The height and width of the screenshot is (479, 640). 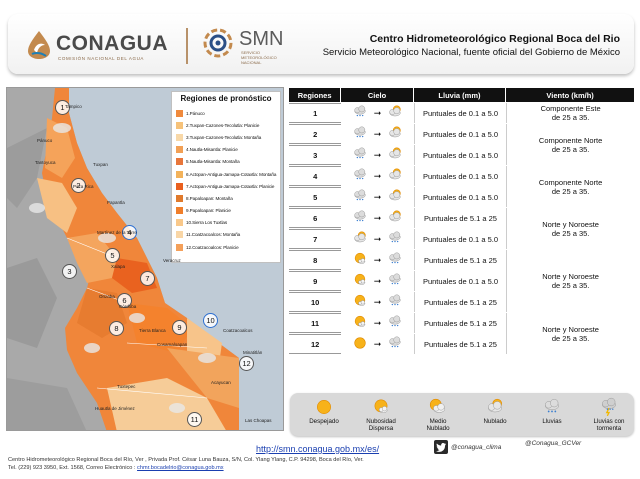 I want to click on legend-label: 3.Tuxpan-Cazones-Tecolutla: Montaña, so click(x=224, y=137).